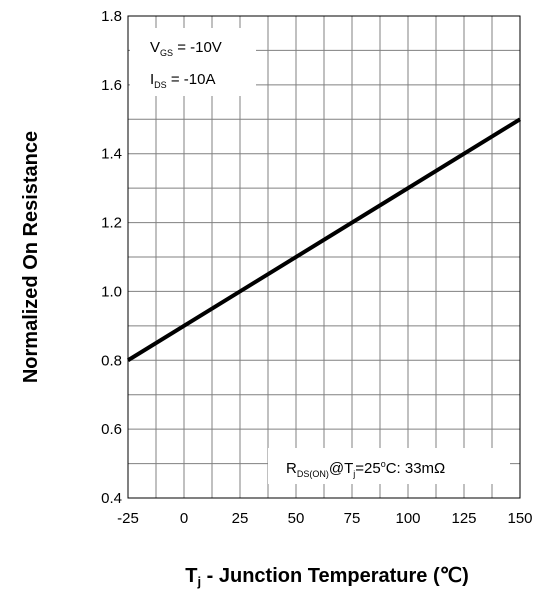 The height and width of the screenshot is (593, 542). Describe the element at coordinates (193, 62) in the screenshot. I see `conditions-label-background` at that location.